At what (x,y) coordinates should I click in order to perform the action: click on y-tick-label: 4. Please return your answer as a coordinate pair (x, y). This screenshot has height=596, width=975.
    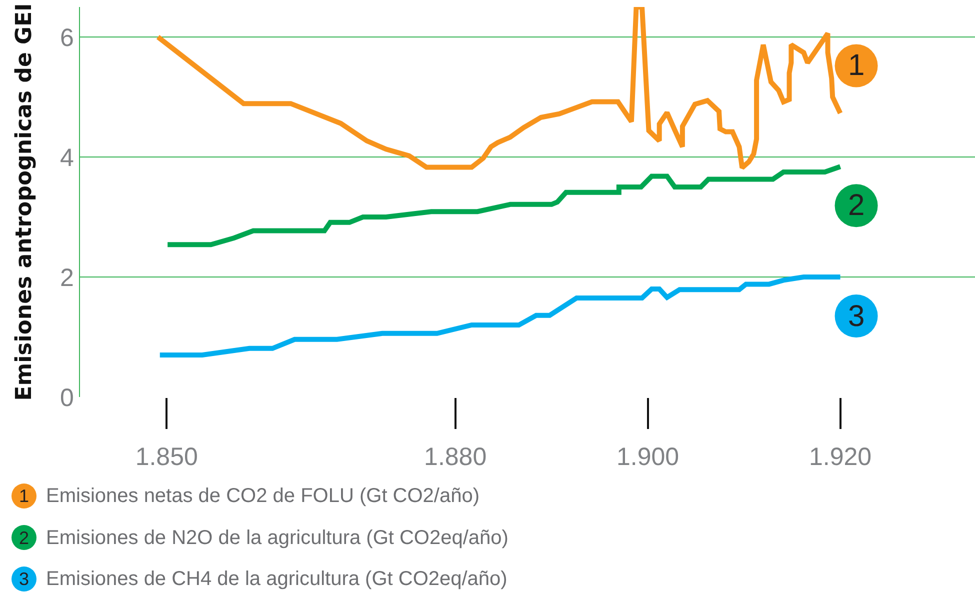
    Looking at the image, I should click on (67, 158).